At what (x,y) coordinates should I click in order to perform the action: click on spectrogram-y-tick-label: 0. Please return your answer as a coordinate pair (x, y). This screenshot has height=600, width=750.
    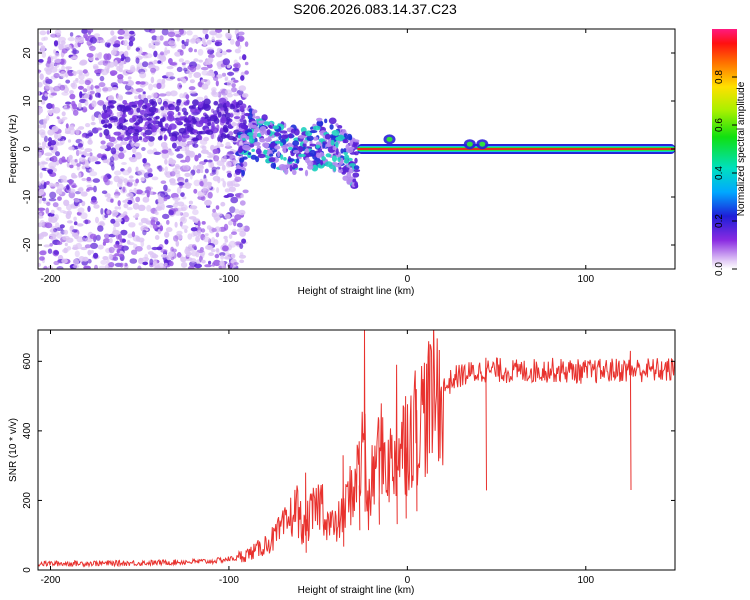
    Looking at the image, I should click on (27, 149).